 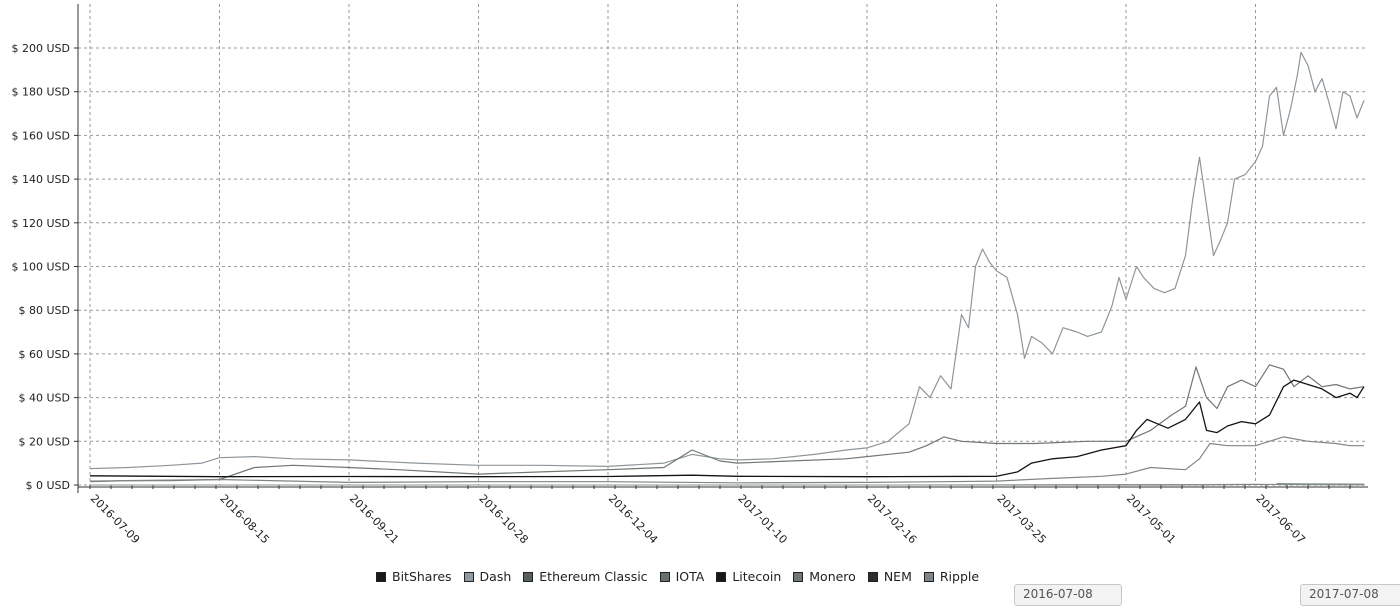 I want to click on legend-label: Monero, so click(x=832, y=576).